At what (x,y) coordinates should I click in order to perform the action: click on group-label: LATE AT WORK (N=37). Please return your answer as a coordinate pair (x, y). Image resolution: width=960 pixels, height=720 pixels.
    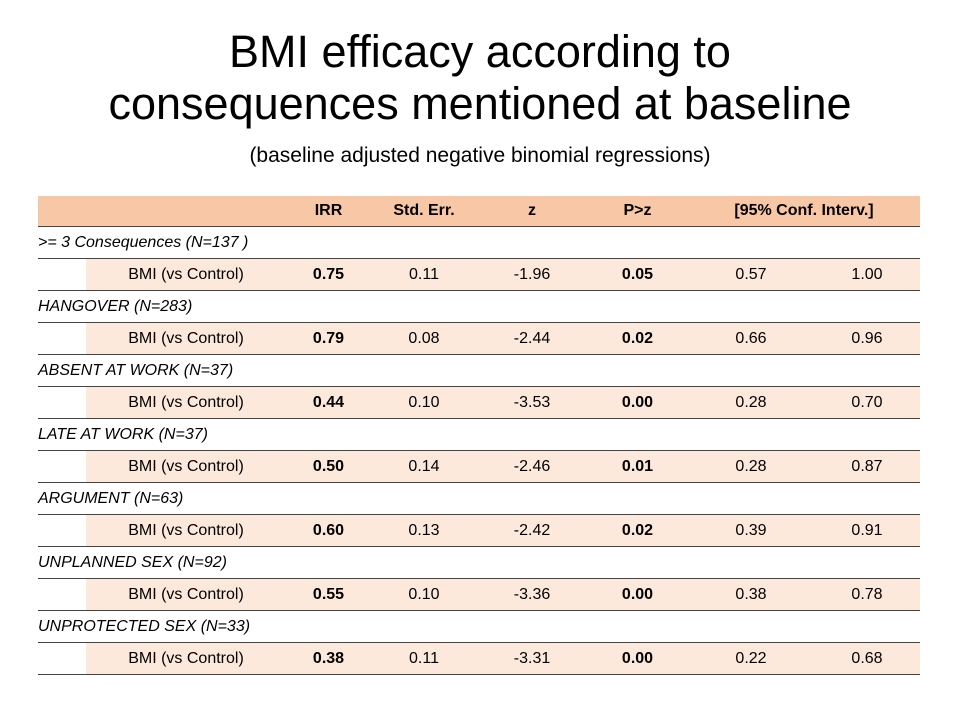
    Looking at the image, I should click on (479, 434).